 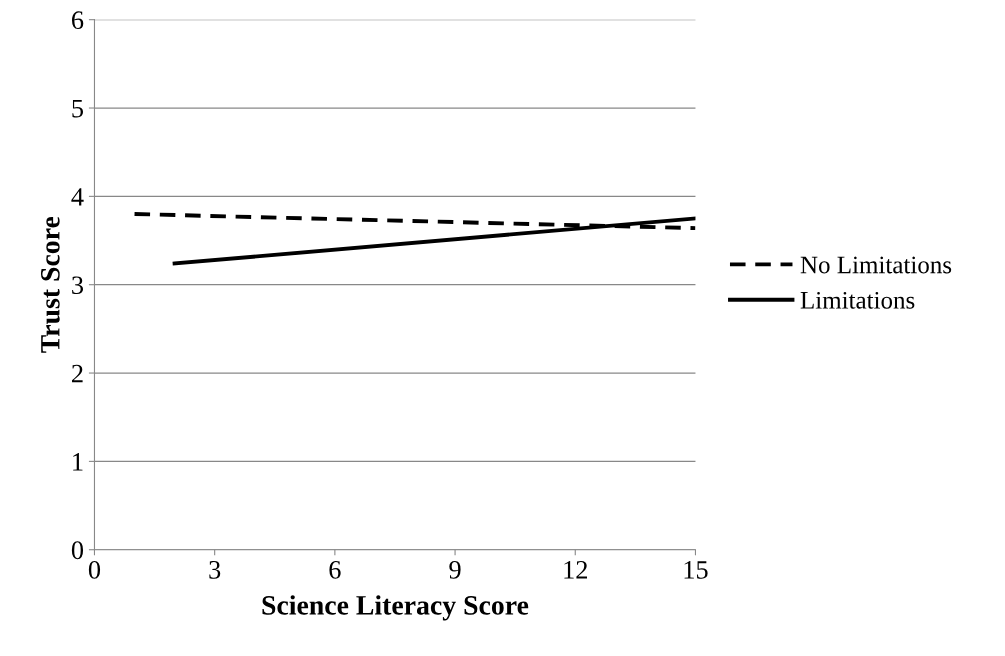 I want to click on y-tick-label: 1, so click(x=78, y=462).